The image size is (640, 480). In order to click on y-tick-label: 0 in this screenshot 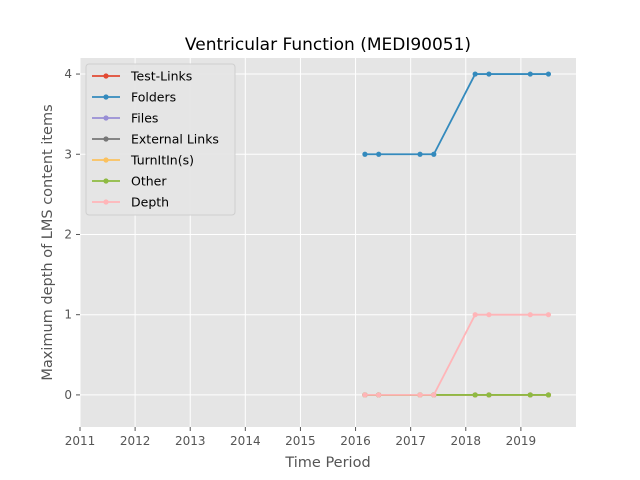, I will do `click(68, 395)`.